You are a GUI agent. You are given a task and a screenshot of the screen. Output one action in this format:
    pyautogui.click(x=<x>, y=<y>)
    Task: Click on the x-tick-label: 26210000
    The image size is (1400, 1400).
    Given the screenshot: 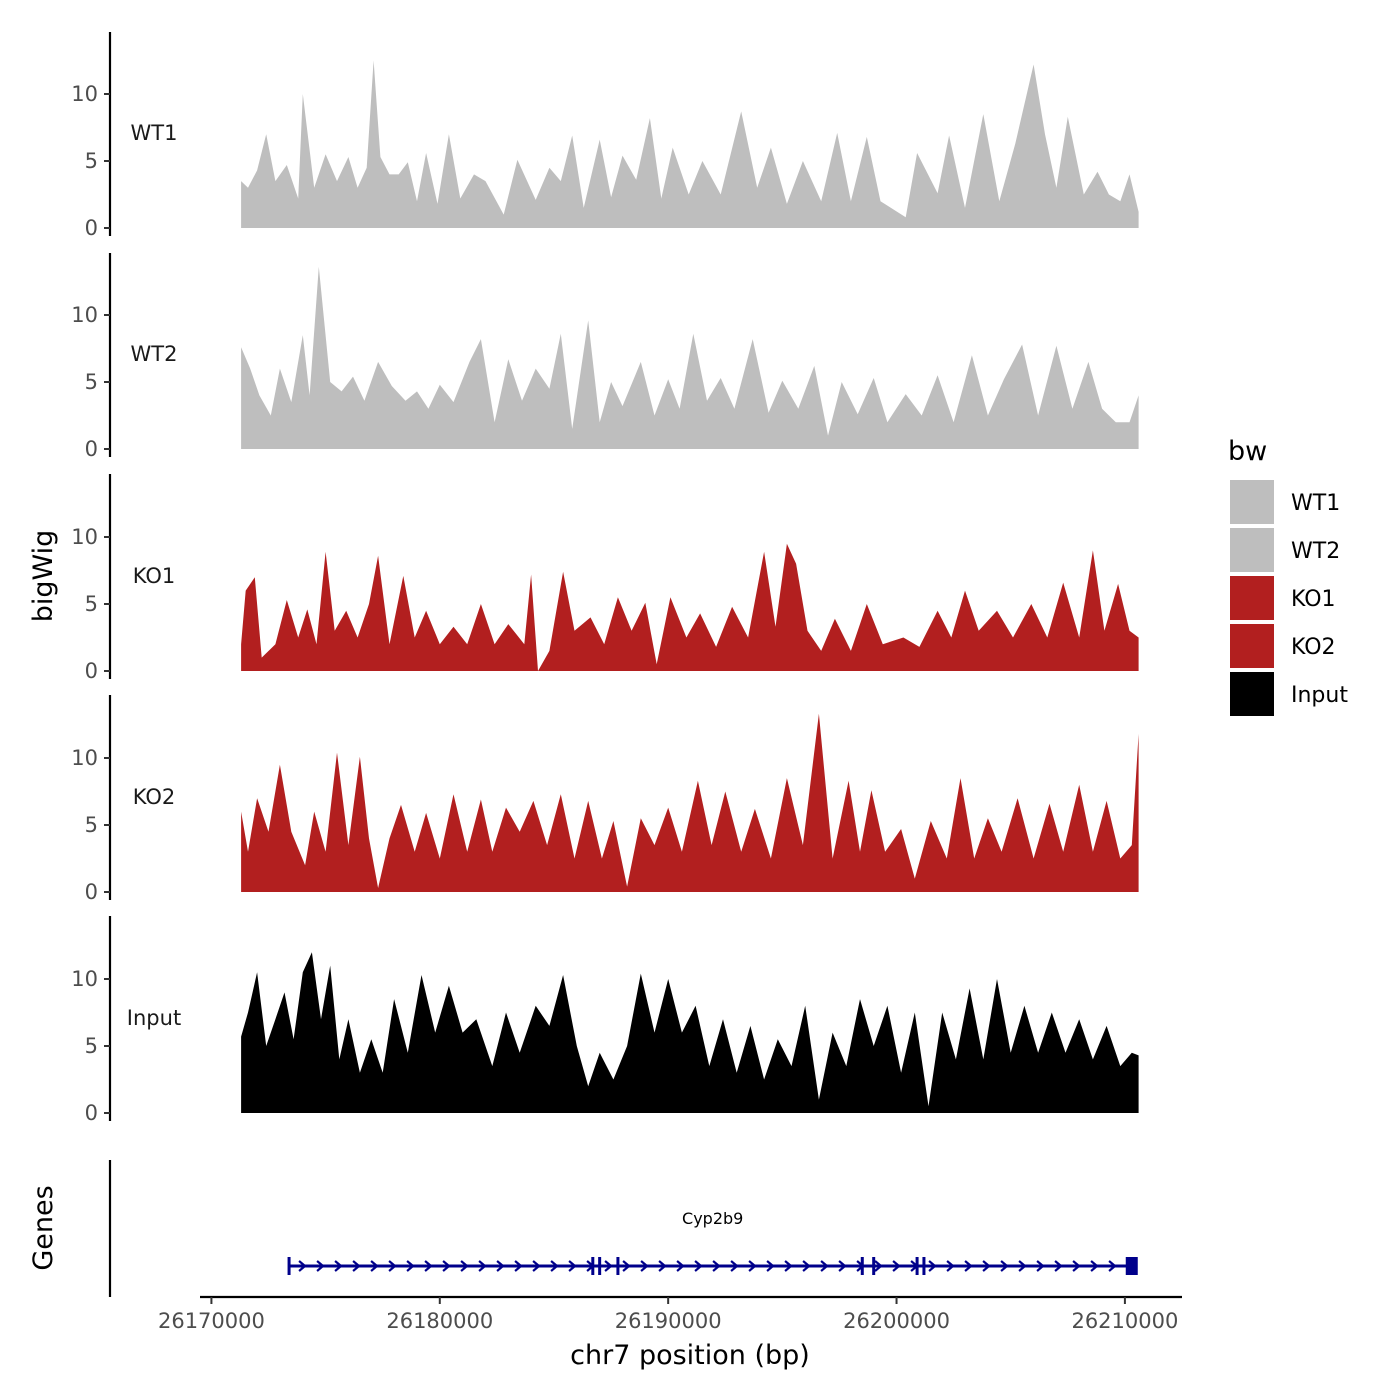 What is the action you would take?
    pyautogui.click(x=1124, y=1321)
    